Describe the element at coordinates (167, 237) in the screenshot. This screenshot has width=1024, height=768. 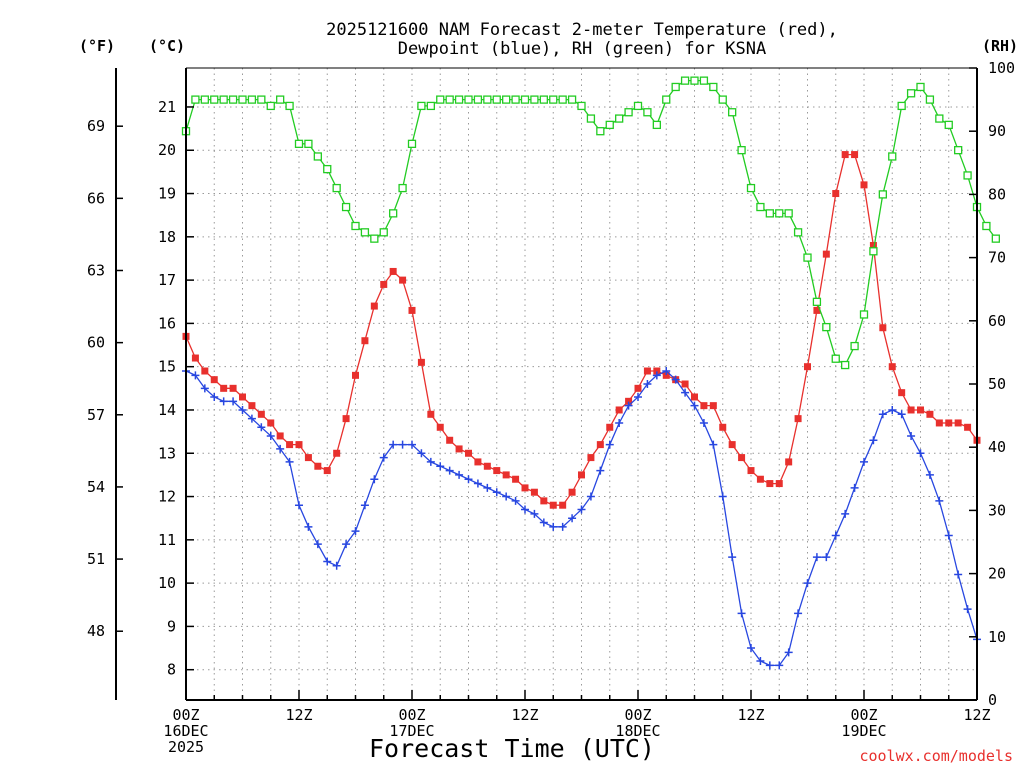
I see `celsius-tick-label: 18` at that location.